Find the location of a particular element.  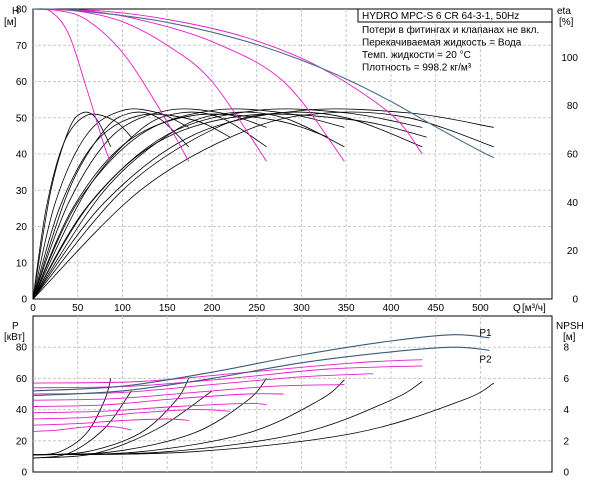

q-x-tick-label: 150 is located at coordinates (167, 308).